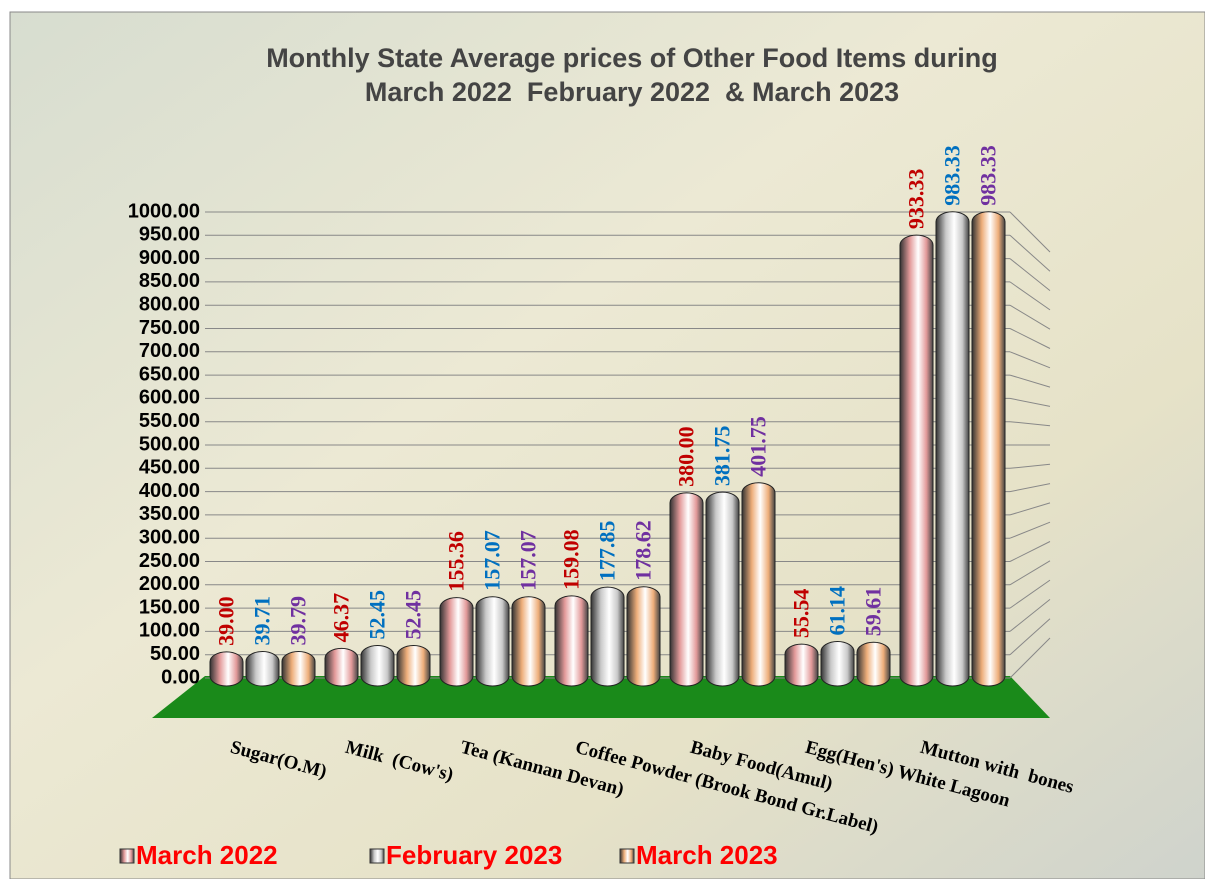  Describe the element at coordinates (169, 631) in the screenshot. I see `y-tick-label: 100.00` at that location.